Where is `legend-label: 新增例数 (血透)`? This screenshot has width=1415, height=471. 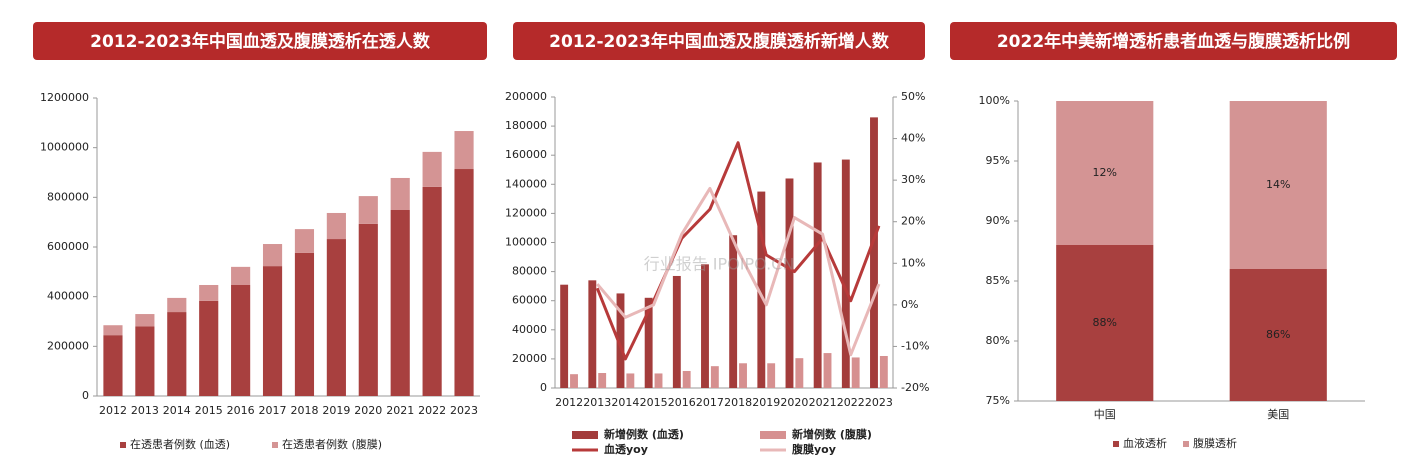
legend-label: 新增例数 (血透) is located at coordinates (644, 434).